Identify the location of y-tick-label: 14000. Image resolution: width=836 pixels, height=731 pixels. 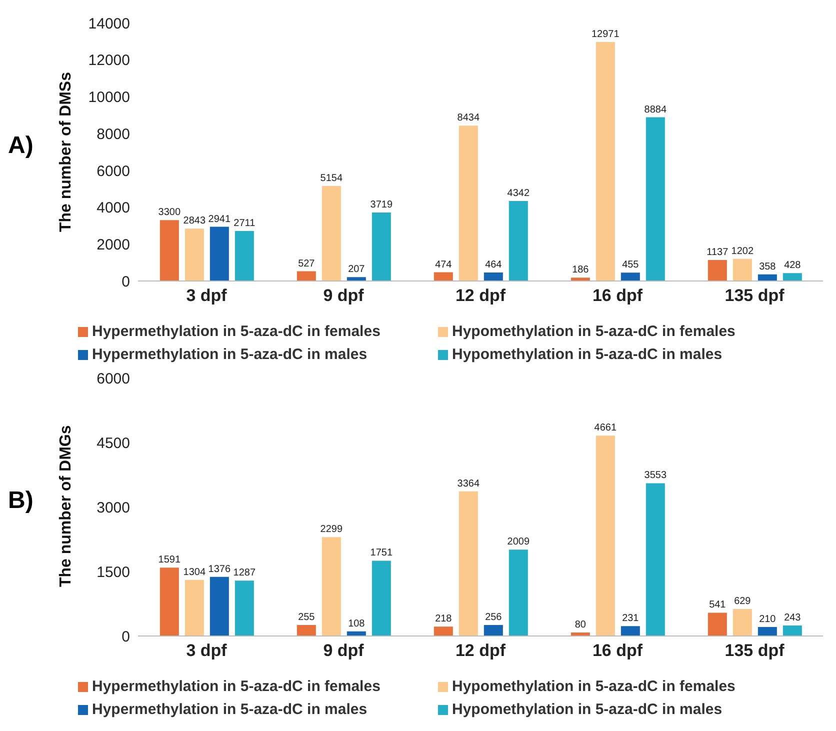
(109, 23).